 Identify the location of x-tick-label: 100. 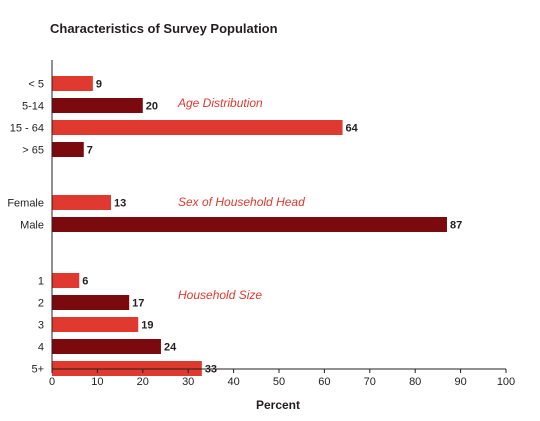
(506, 382).